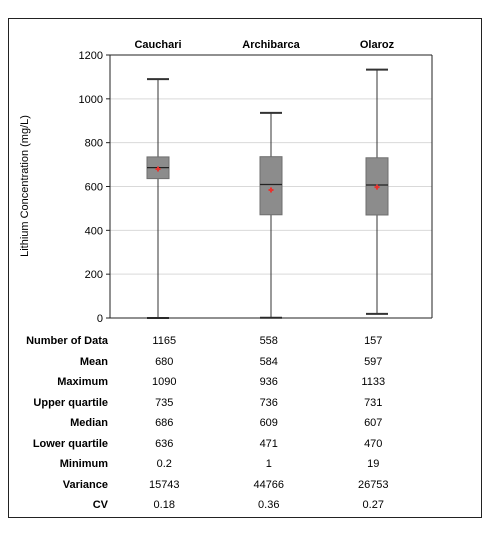  Describe the element at coordinates (164, 341) in the screenshot. I see `table-cell: 1165` at that location.